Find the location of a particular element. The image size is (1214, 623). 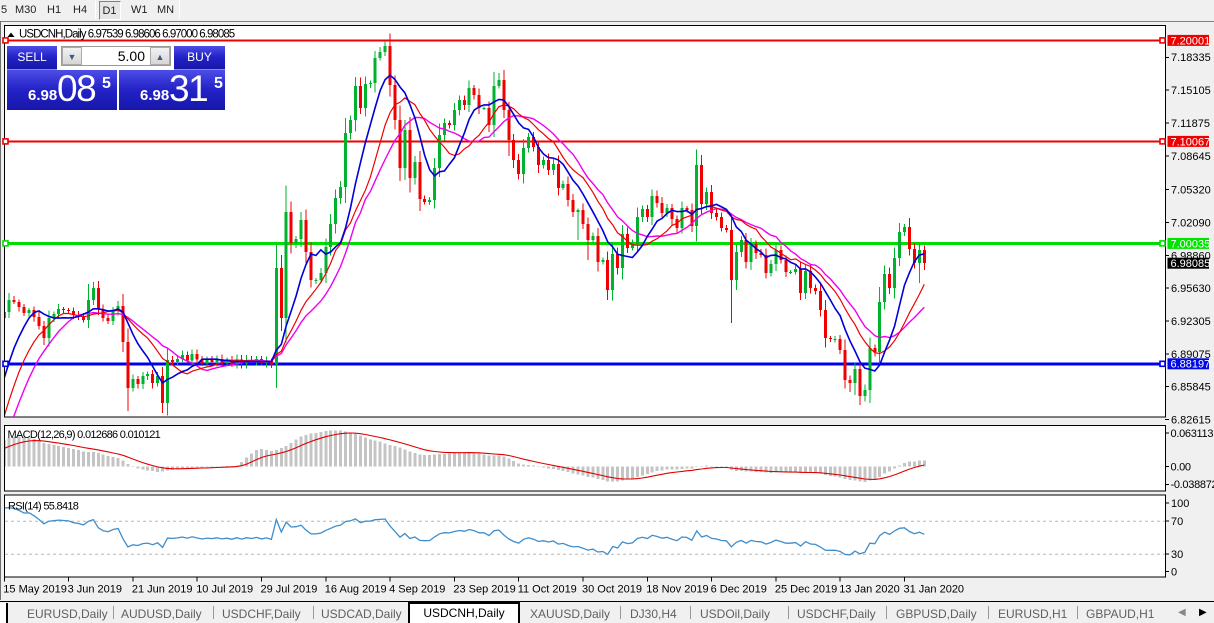

svg-text: 3 Jun 2019 is located at coordinates (95, 589).